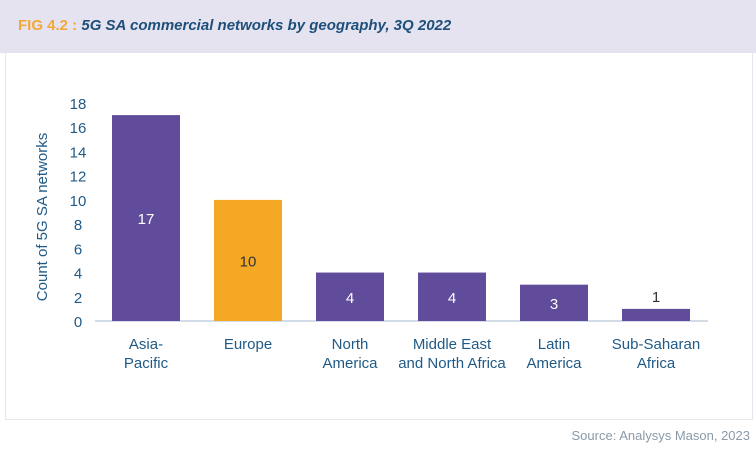  What do you see at coordinates (452, 344) in the screenshot?
I see `x-tick-label: Middle East` at bounding box center [452, 344].